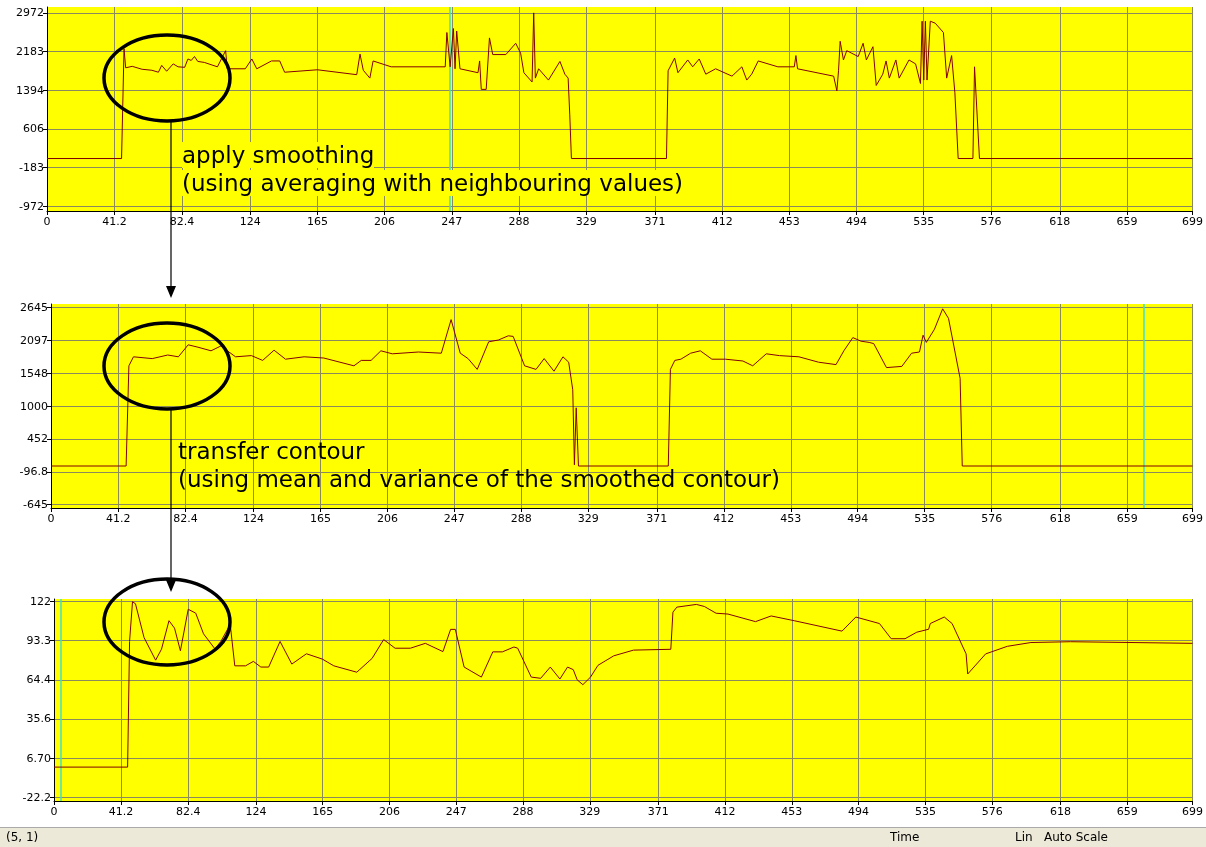 This screenshot has width=1206, height=847. I want to click on y-tick-label: 1000, so click(34, 406).